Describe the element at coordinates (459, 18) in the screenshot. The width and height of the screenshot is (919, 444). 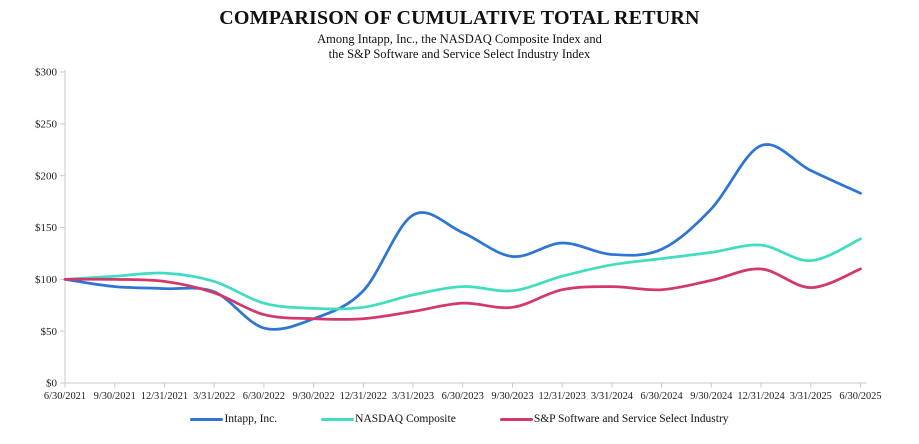
I see `page-title: COMPARISON OF CUMULATIVE TOTAL RETURN` at that location.